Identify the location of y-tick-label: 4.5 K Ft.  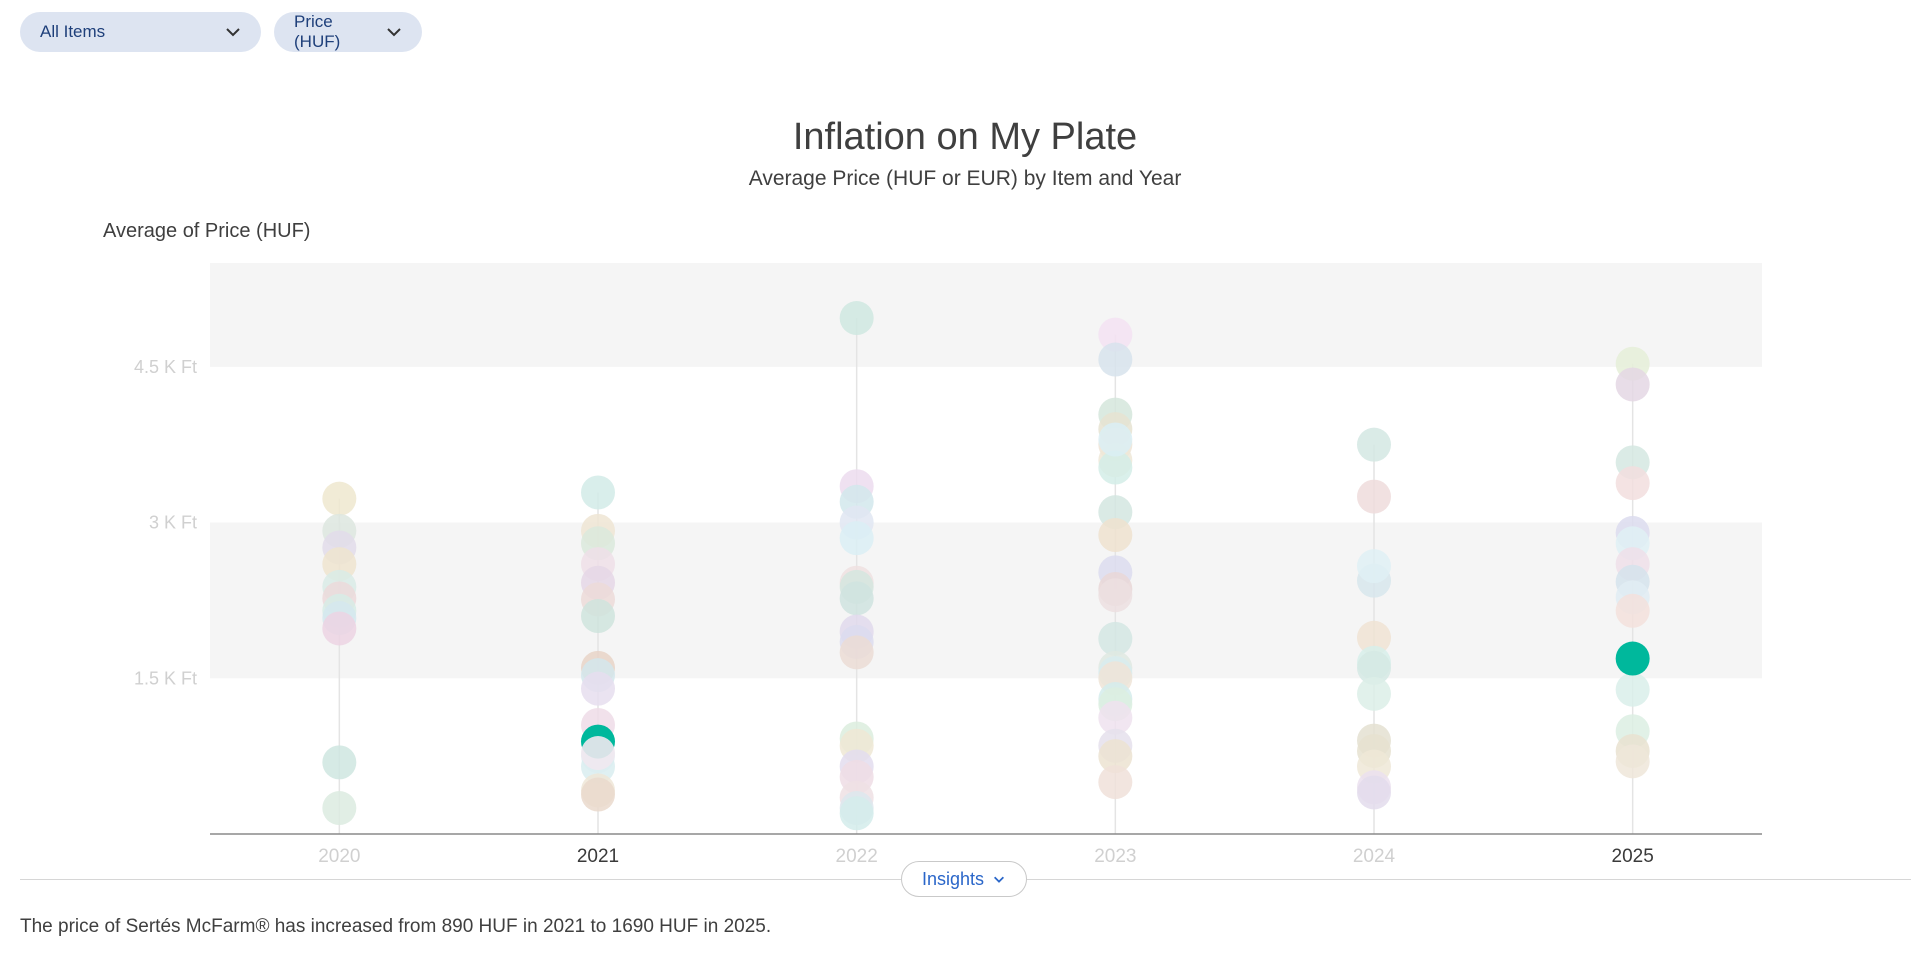
(165, 367).